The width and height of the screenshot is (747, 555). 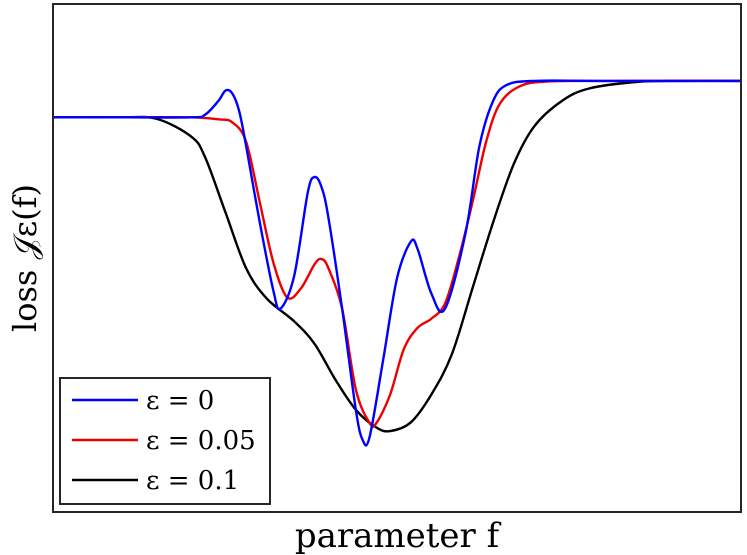 I want to click on legend: ε = 0 ε = 0.05 ε = 0.1, so click(x=165, y=441).